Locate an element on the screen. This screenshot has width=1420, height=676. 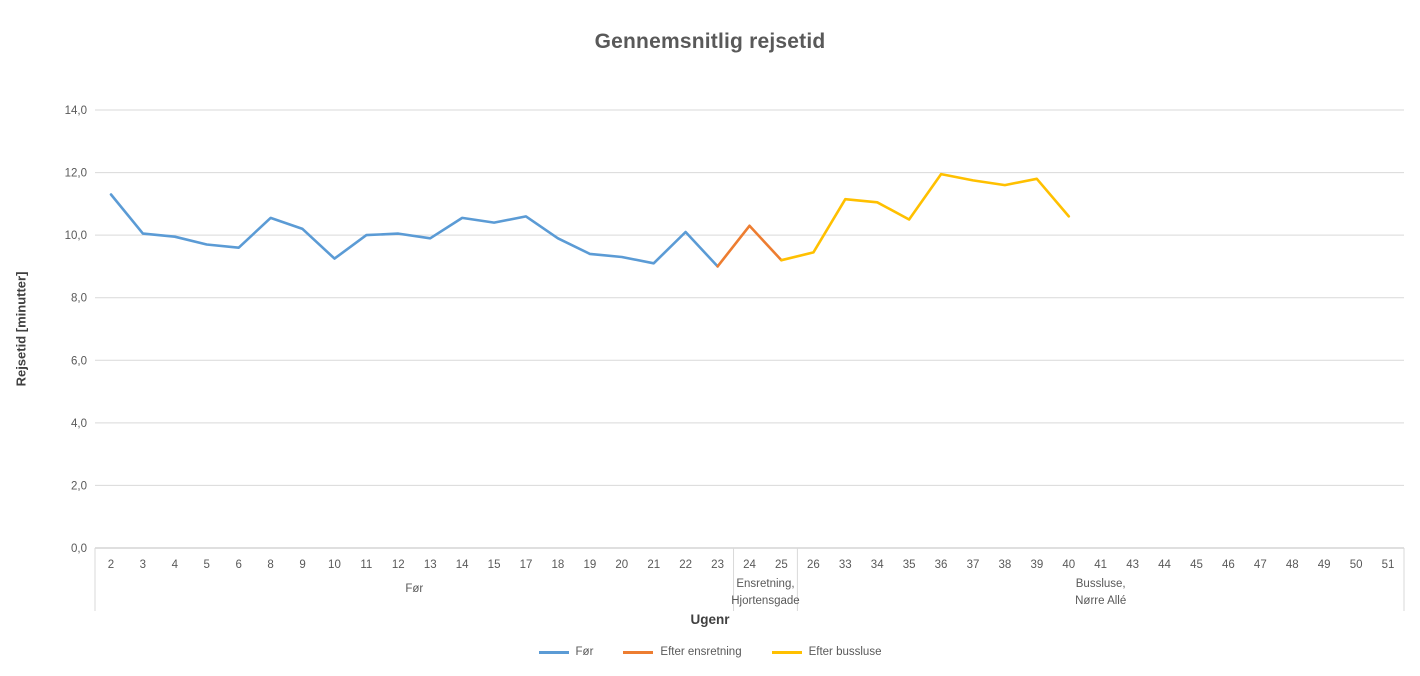
x-tick-label: 33 is located at coordinates (845, 565).